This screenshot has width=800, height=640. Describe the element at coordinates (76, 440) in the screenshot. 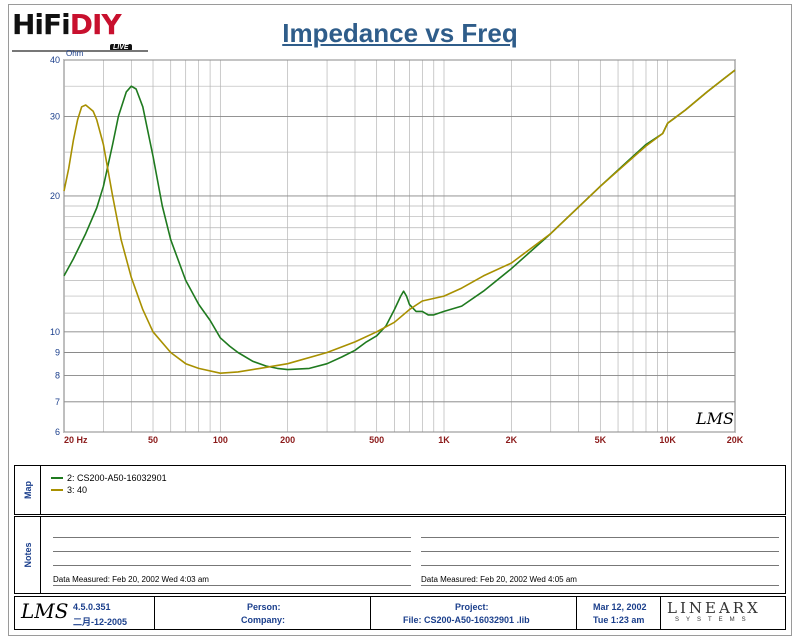

I see `x-tick-label: 20 Hz` at that location.